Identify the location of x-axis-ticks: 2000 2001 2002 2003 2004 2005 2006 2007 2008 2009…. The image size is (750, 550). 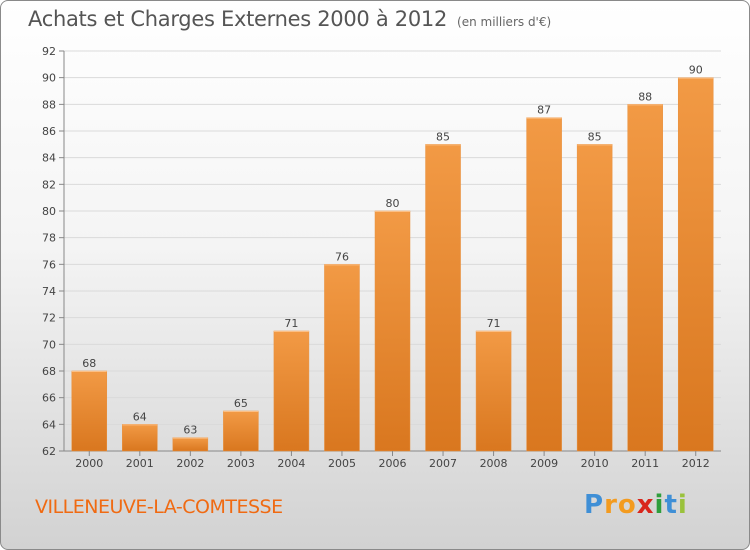
(392, 460).